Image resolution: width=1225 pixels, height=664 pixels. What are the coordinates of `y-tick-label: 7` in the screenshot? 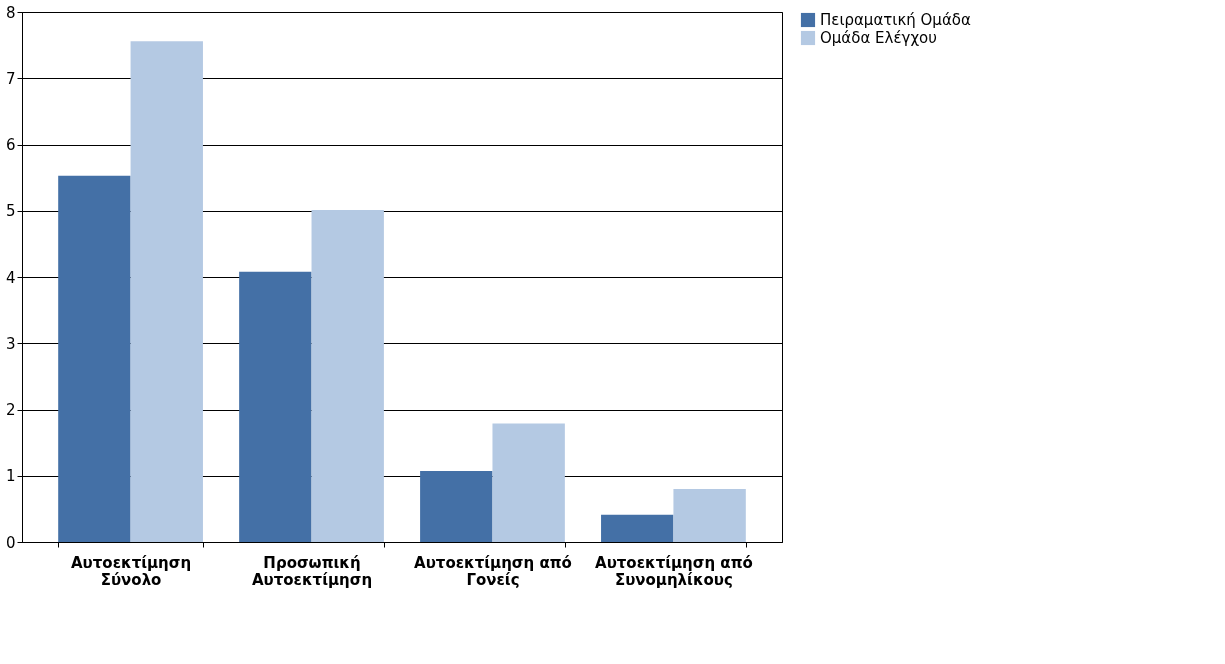 It's located at (10, 78).